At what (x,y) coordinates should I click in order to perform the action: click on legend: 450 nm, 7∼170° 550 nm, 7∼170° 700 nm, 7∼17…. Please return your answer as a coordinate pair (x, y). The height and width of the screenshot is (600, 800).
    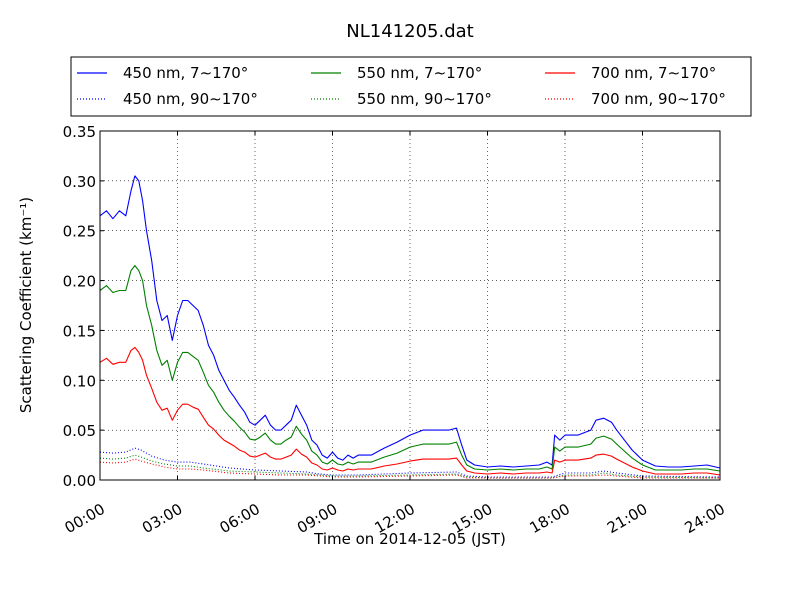
    Looking at the image, I should click on (411, 86).